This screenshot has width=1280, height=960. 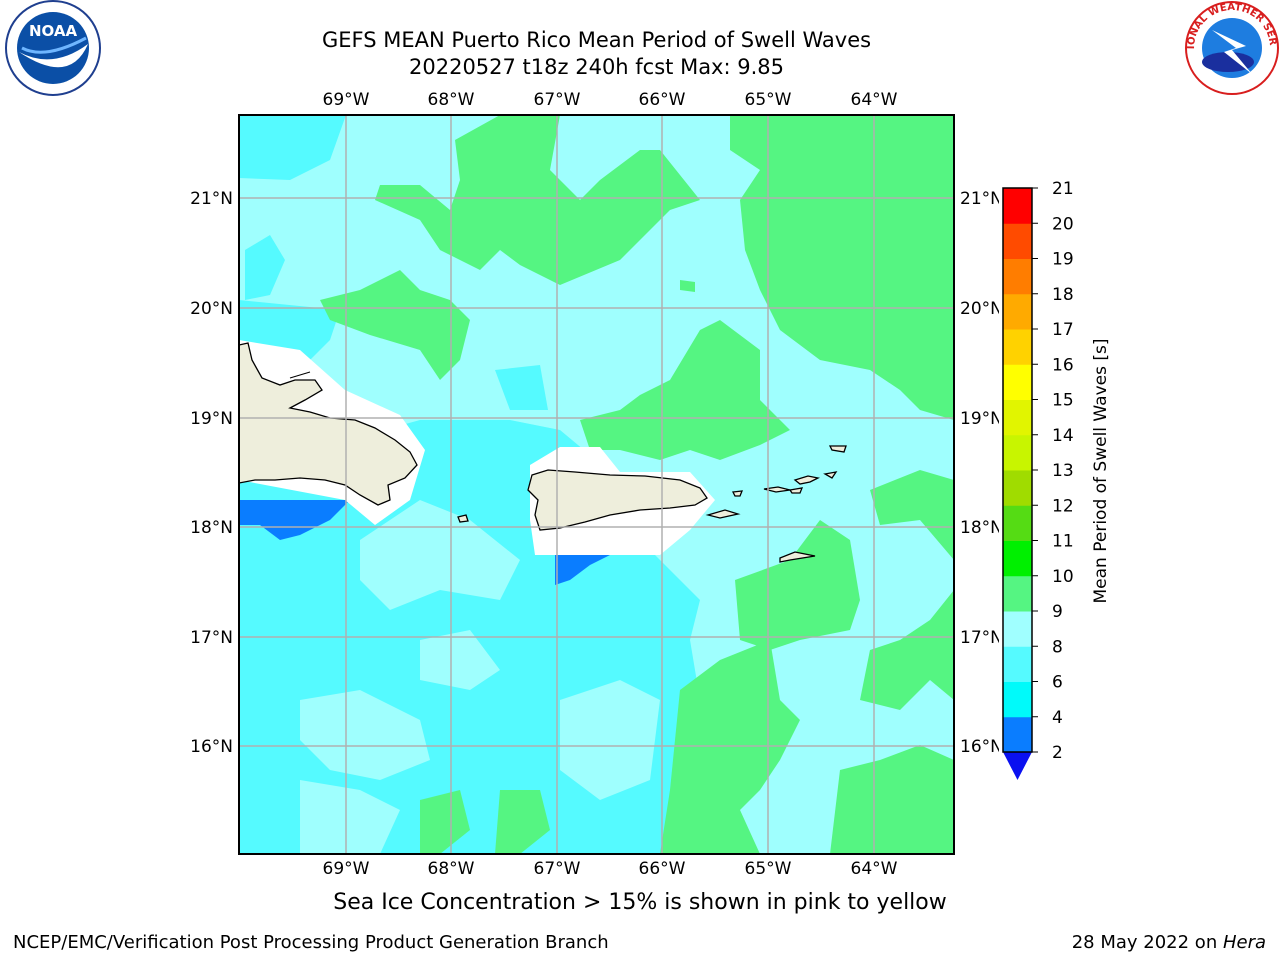 What do you see at coordinates (53, 48) in the screenshot?
I see `noaa-logo: NOAA` at bounding box center [53, 48].